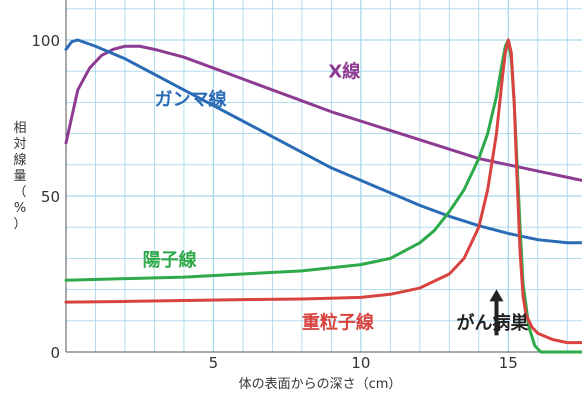  Describe the element at coordinates (19, 128) in the screenshot. I see `y-axis-label-char: 相` at that location.